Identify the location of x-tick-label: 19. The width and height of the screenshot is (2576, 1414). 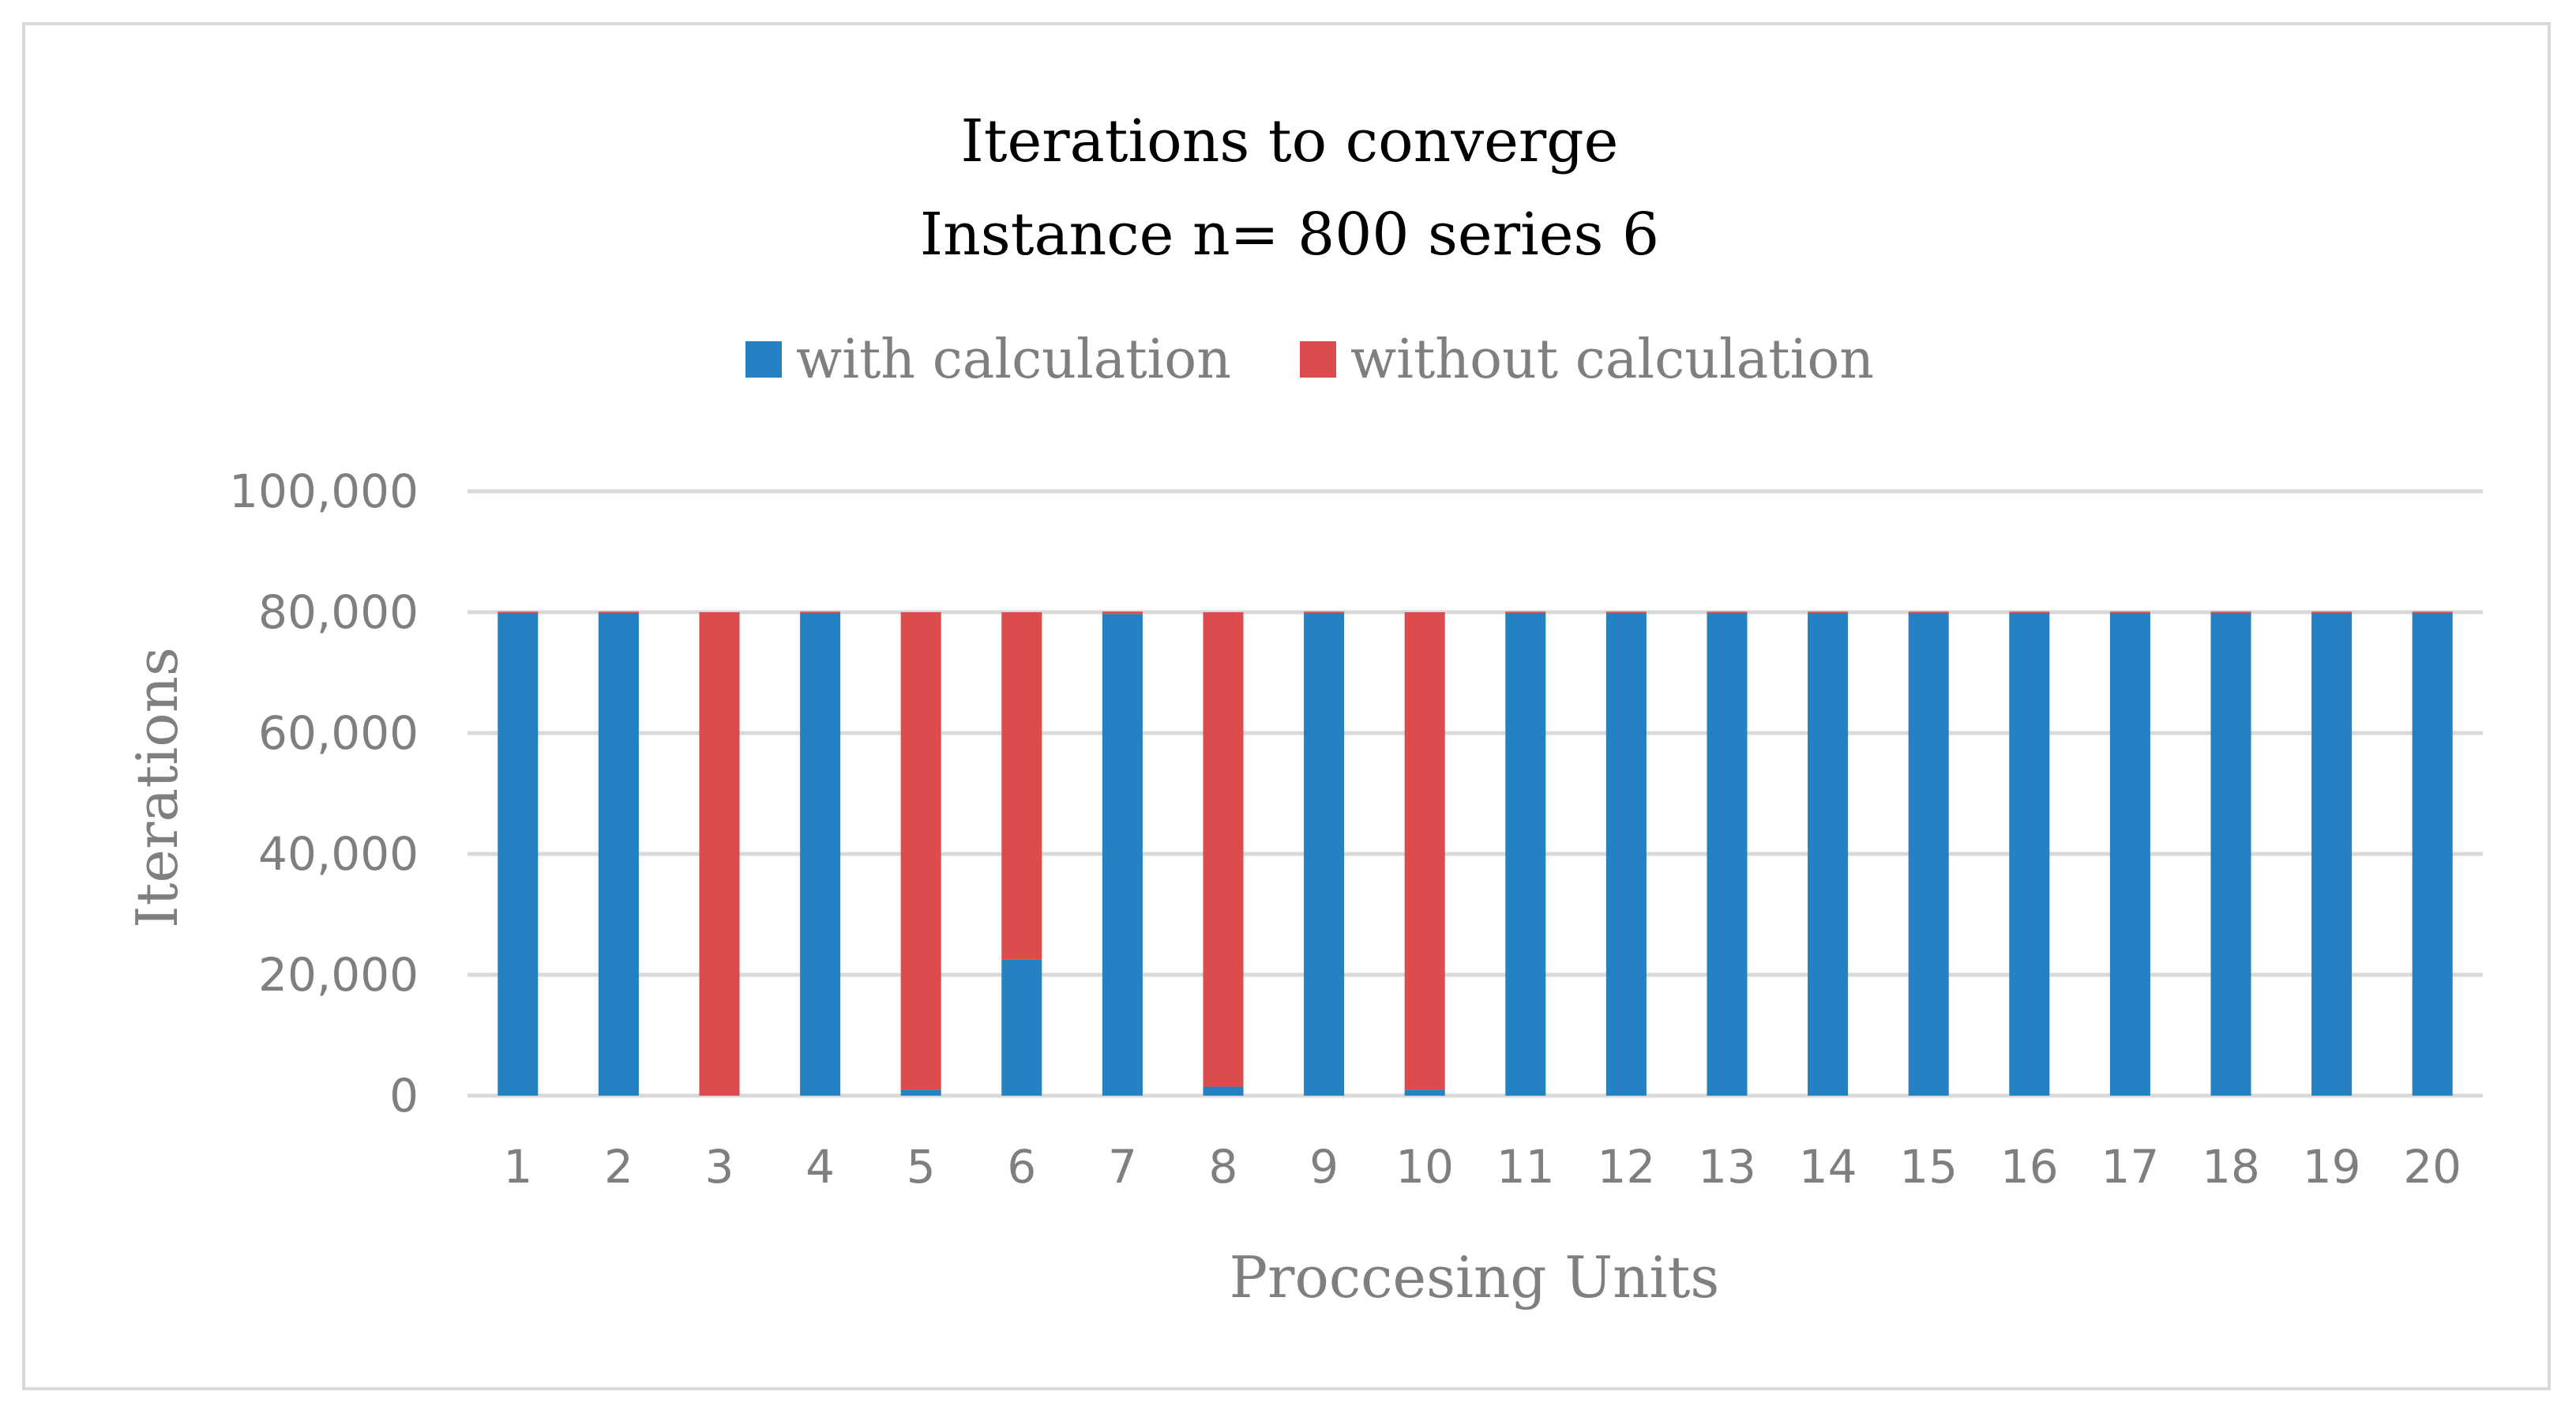
(2332, 1167).